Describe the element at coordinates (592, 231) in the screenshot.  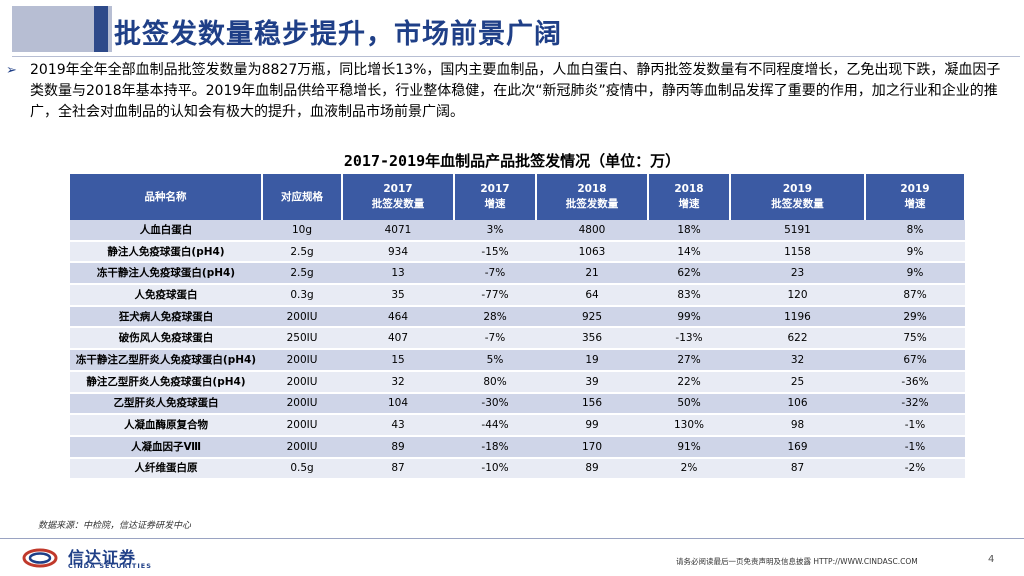
I see `table-cell: 4800` at that location.